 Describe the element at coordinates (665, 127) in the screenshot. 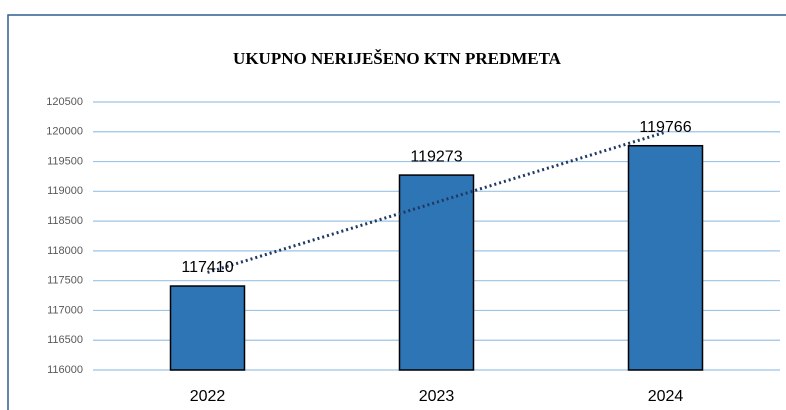

I see `data-label: 119766` at that location.